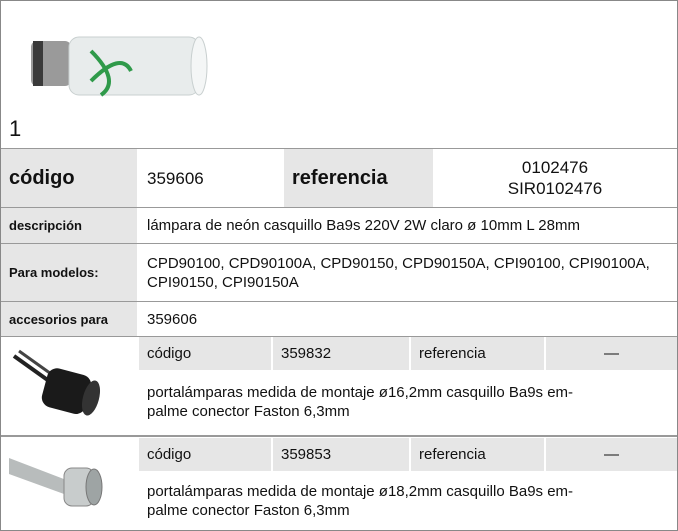 This screenshot has width=678, height=531. I want to click on row-label: accesorios para, so click(69, 319).